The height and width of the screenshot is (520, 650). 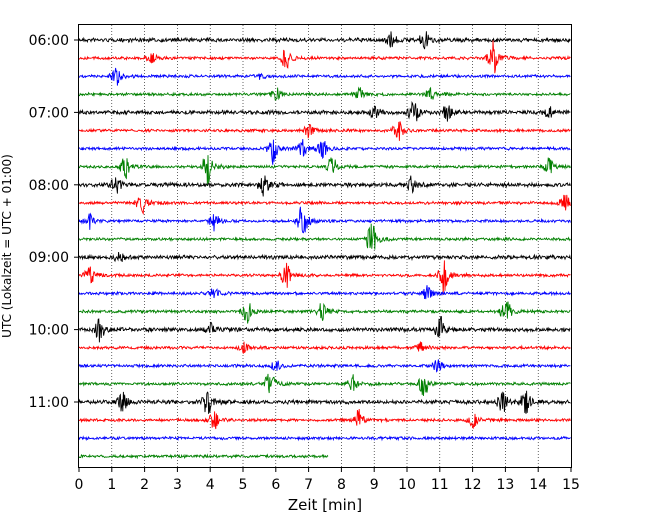 What do you see at coordinates (325, 505) in the screenshot?
I see `x-axis-label: Zeit [min]` at bounding box center [325, 505].